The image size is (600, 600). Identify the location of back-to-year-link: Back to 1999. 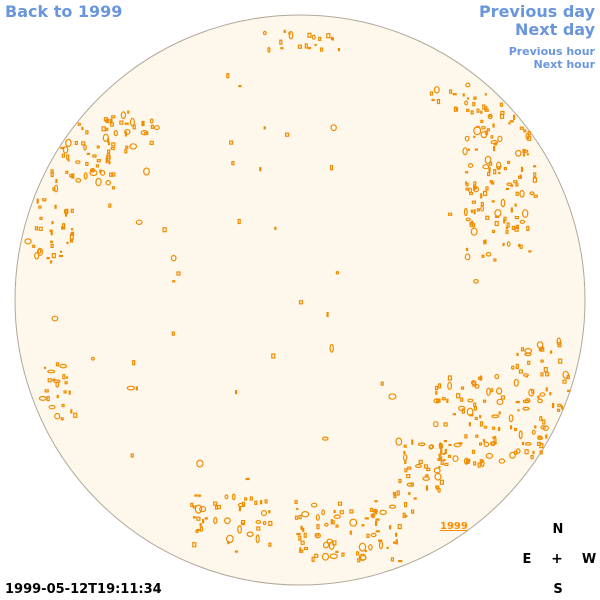
(64, 11).